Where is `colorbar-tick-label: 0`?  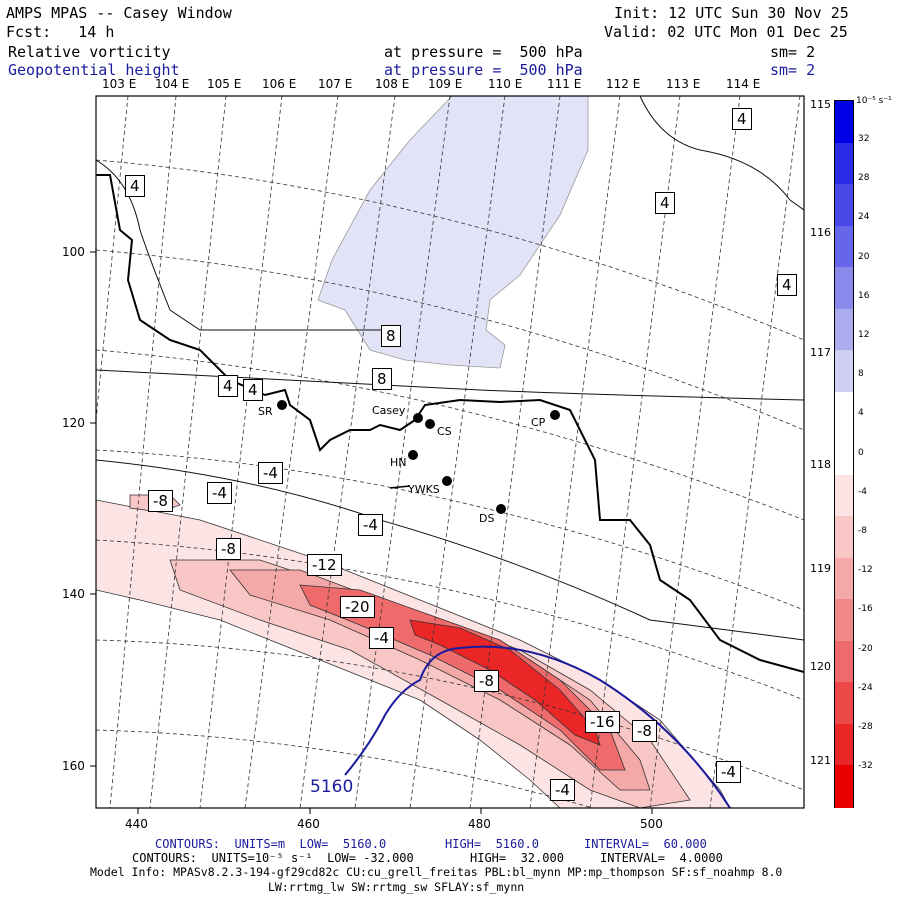
colorbar-tick-label: 0 is located at coordinates (861, 452).